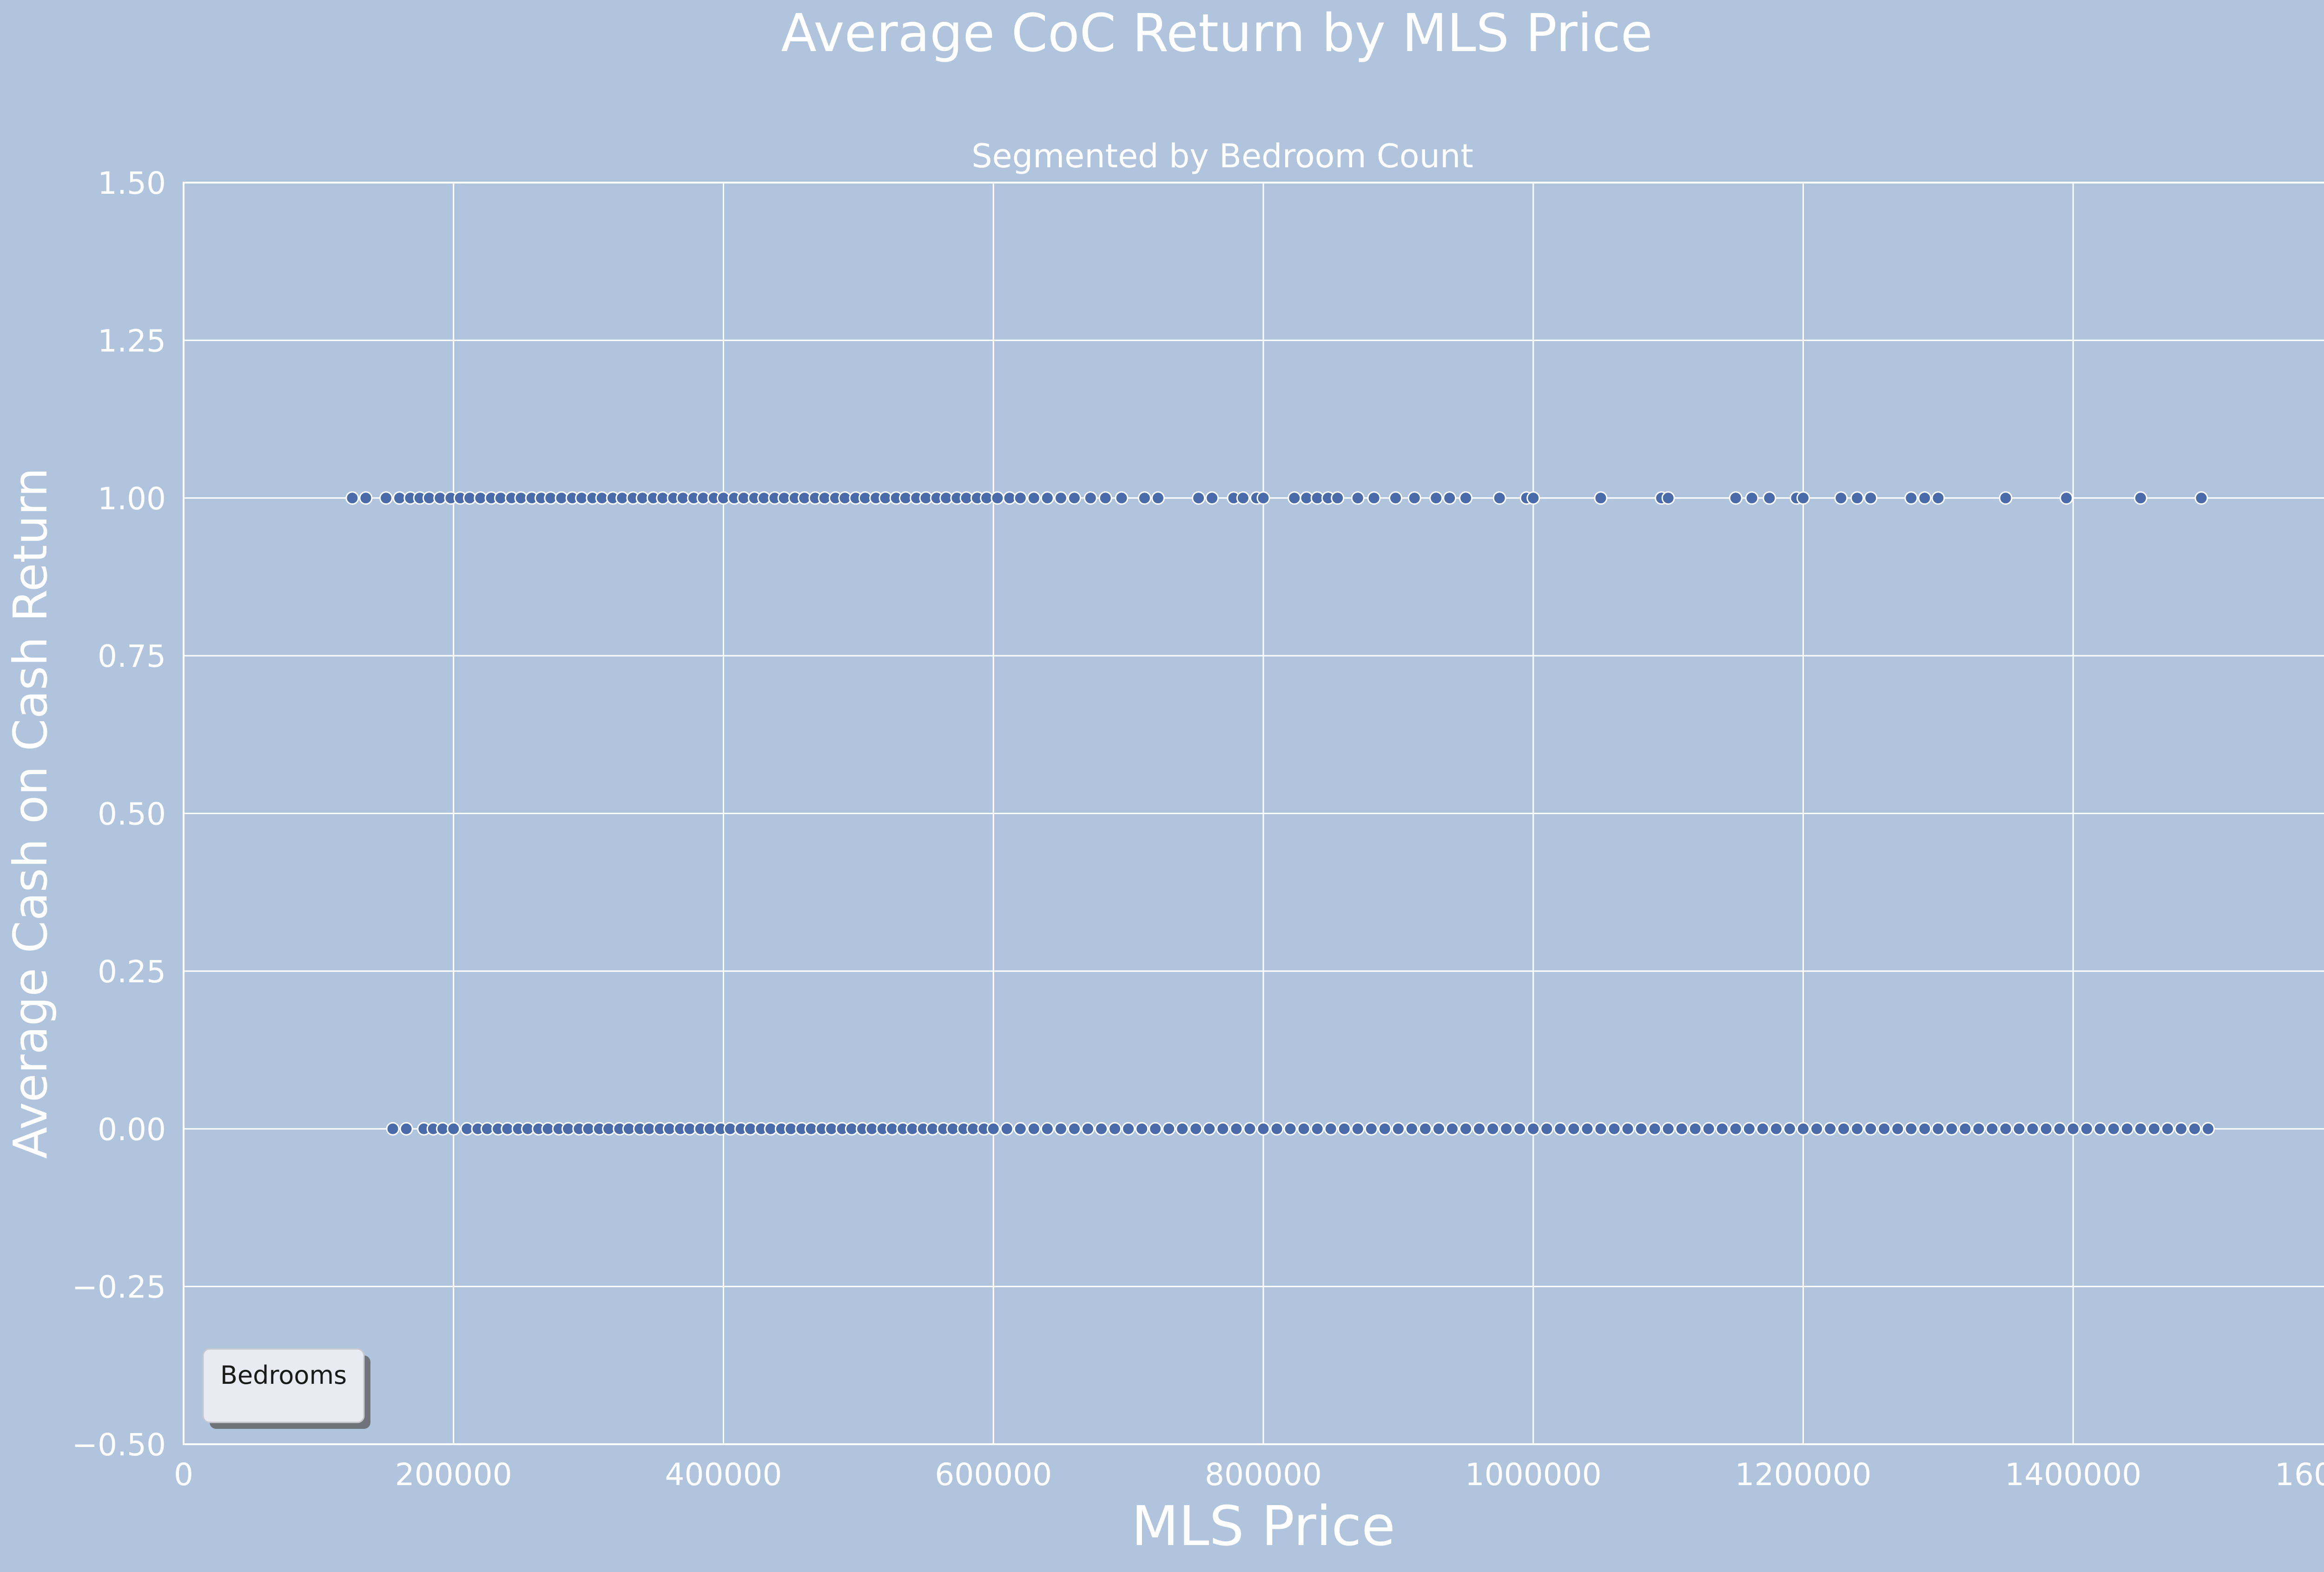  What do you see at coordinates (453, 1475) in the screenshot?
I see `x-tick-label: 200000` at bounding box center [453, 1475].